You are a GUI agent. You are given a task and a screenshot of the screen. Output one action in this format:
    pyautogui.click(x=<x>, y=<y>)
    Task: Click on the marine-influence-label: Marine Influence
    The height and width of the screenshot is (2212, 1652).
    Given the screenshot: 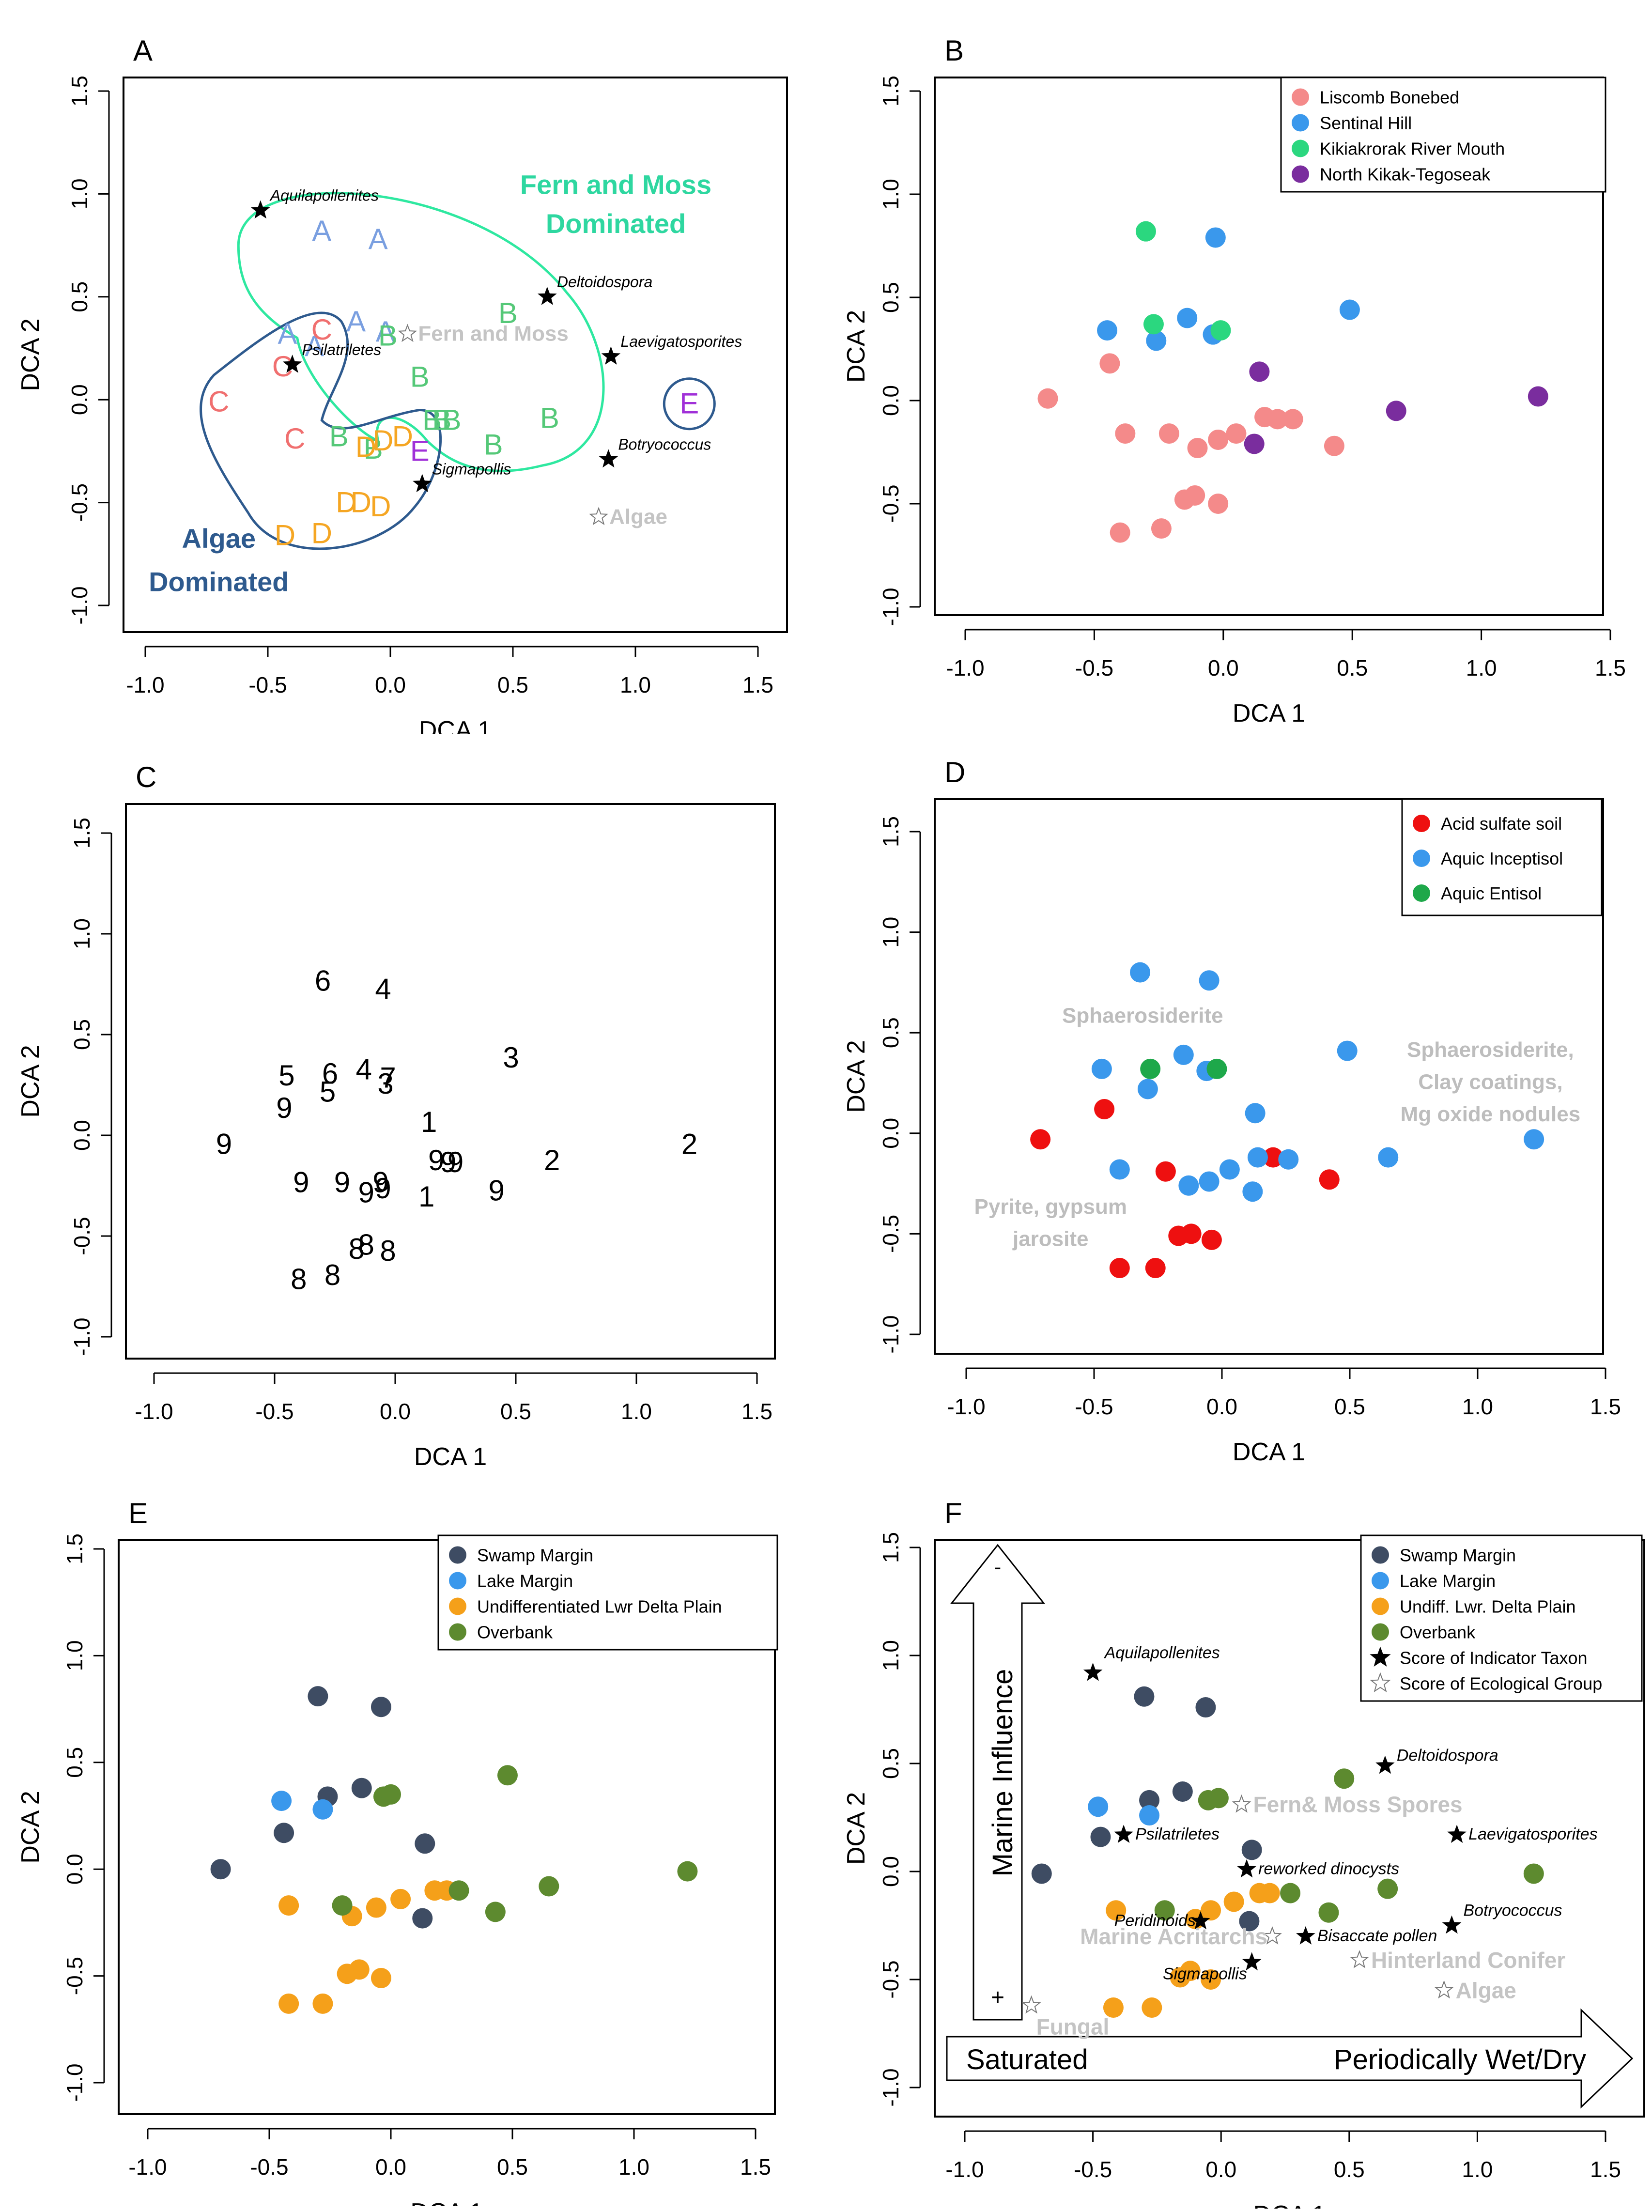 What is the action you would take?
    pyautogui.click(x=1003, y=1773)
    